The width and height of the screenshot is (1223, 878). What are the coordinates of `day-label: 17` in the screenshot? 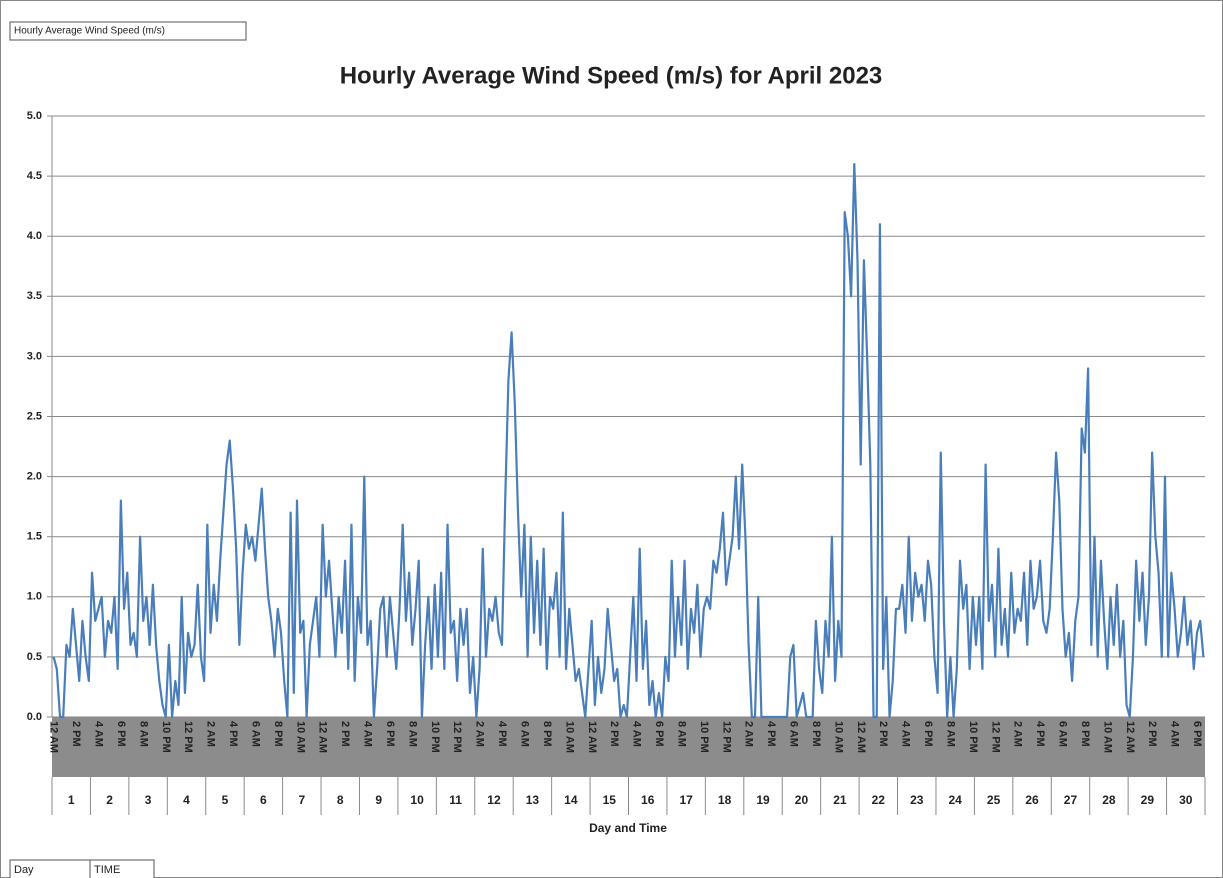 It's located at (686, 800).